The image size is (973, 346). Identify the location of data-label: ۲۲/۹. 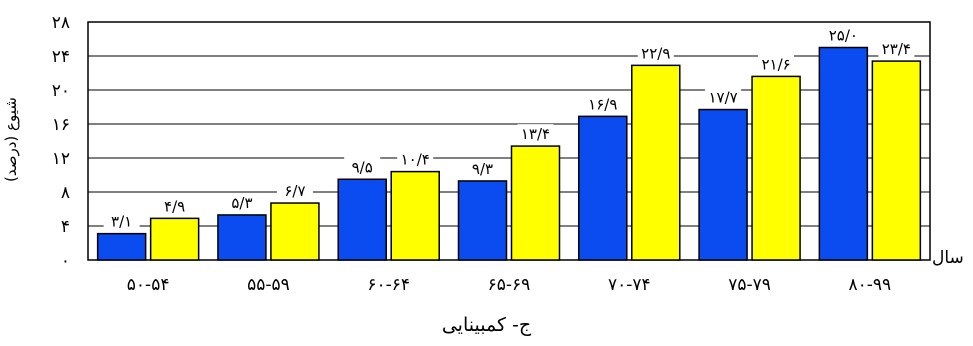
(655, 53).